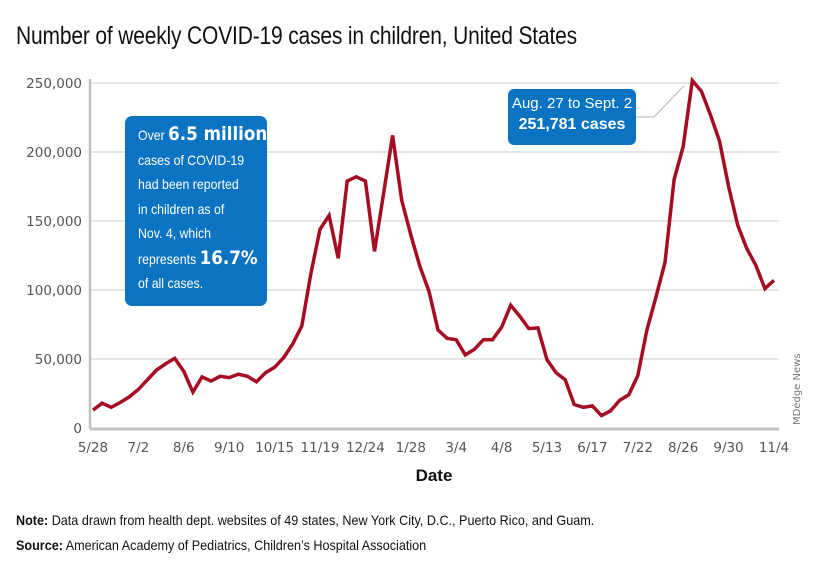 This screenshot has width=816, height=576. What do you see at coordinates (572, 103) in the screenshot?
I see `peak-date-range: Aug. 27 to Sept. 2` at bounding box center [572, 103].